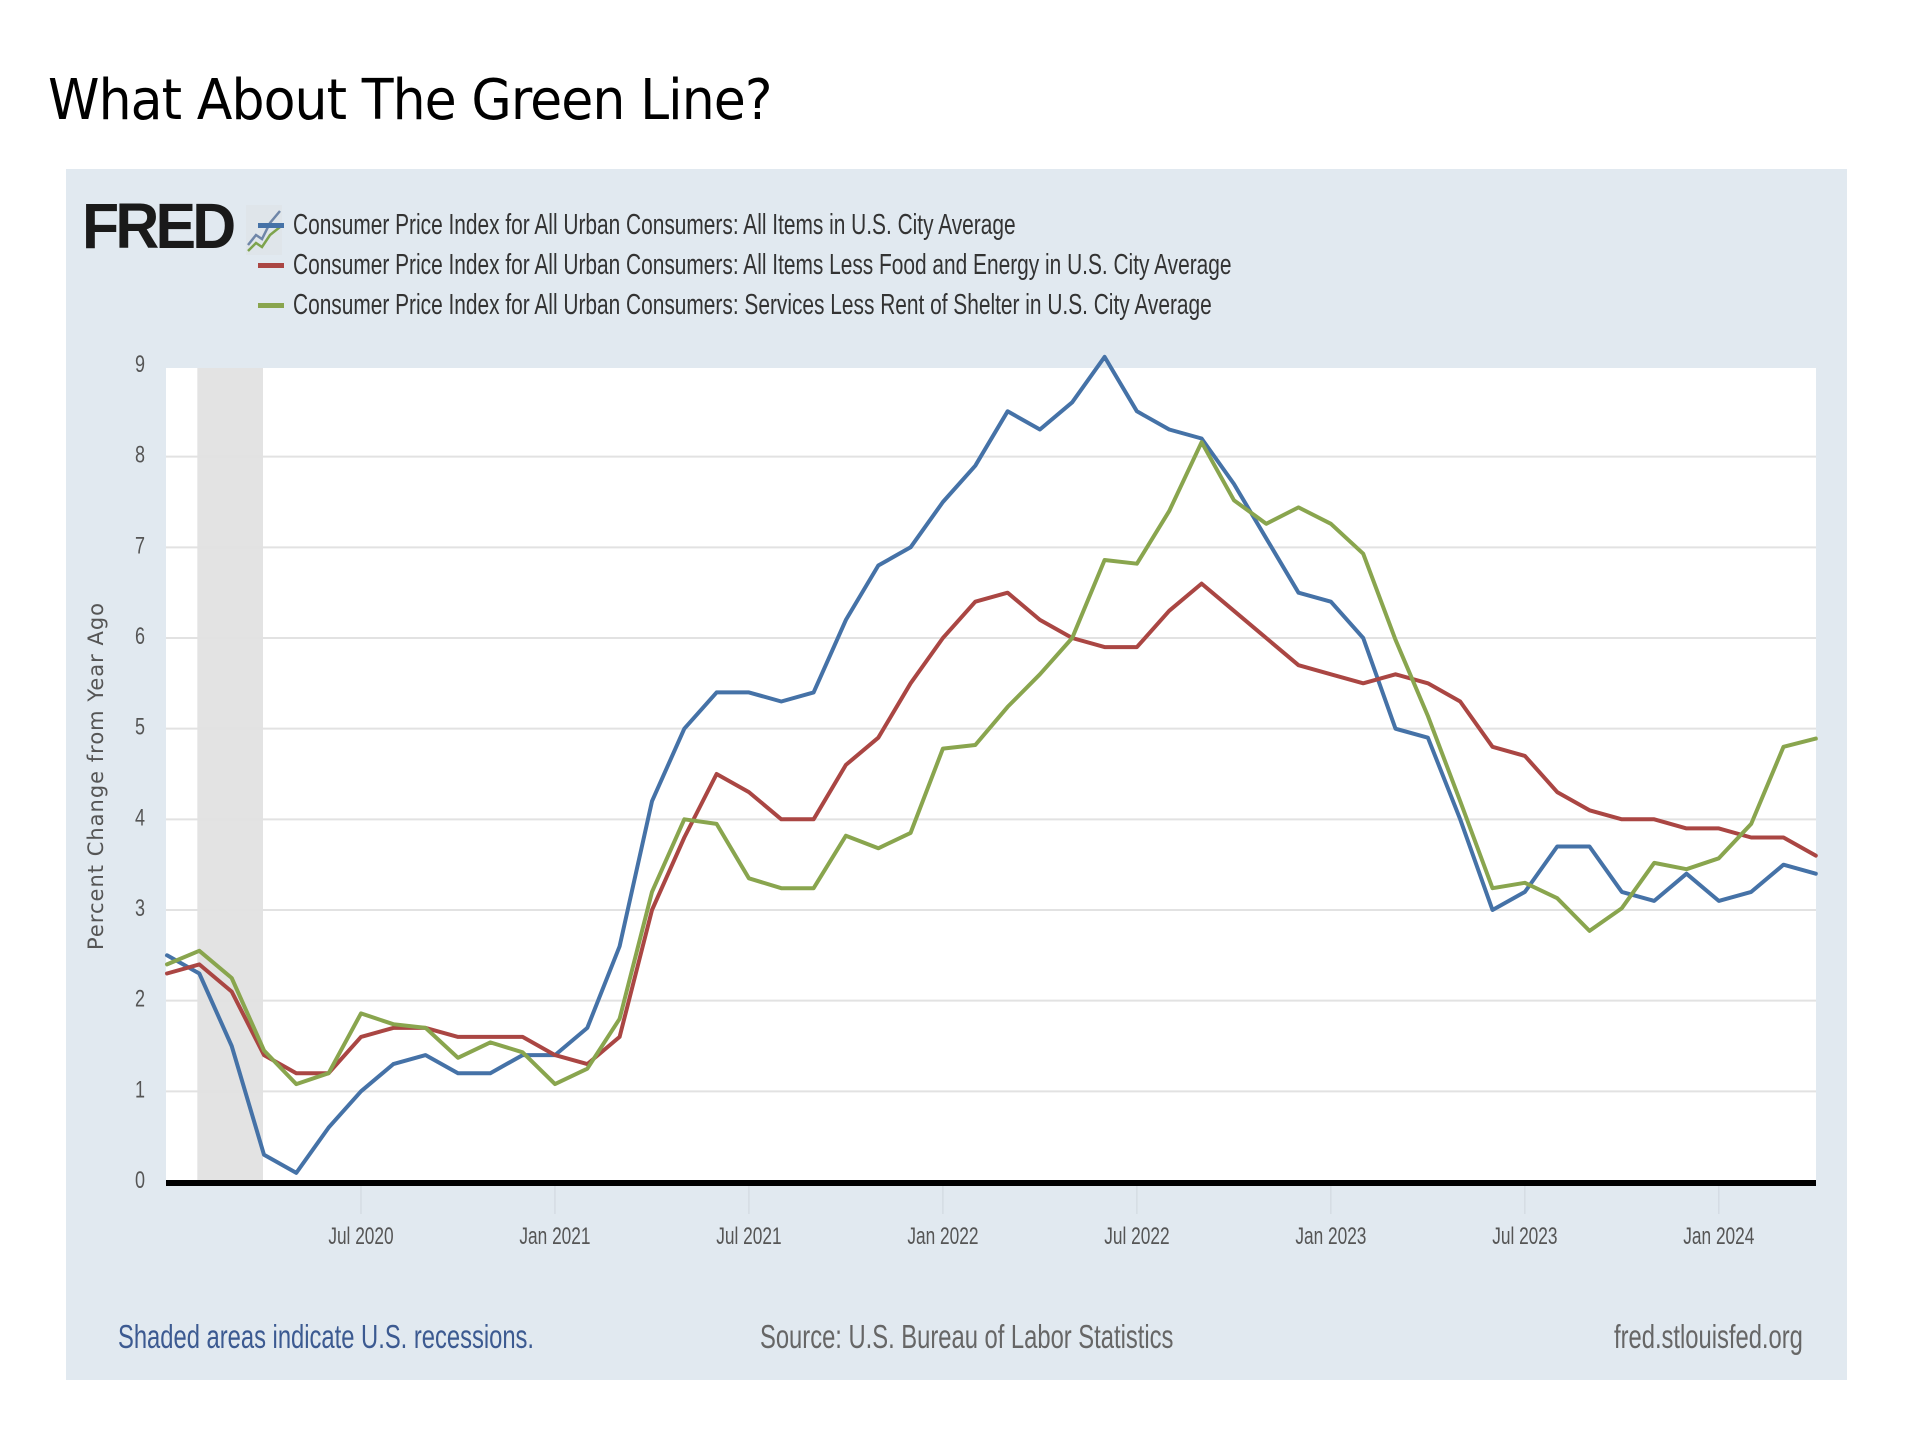 The image size is (1920, 1440). I want to click on y-tick-label: 9, so click(140, 365).